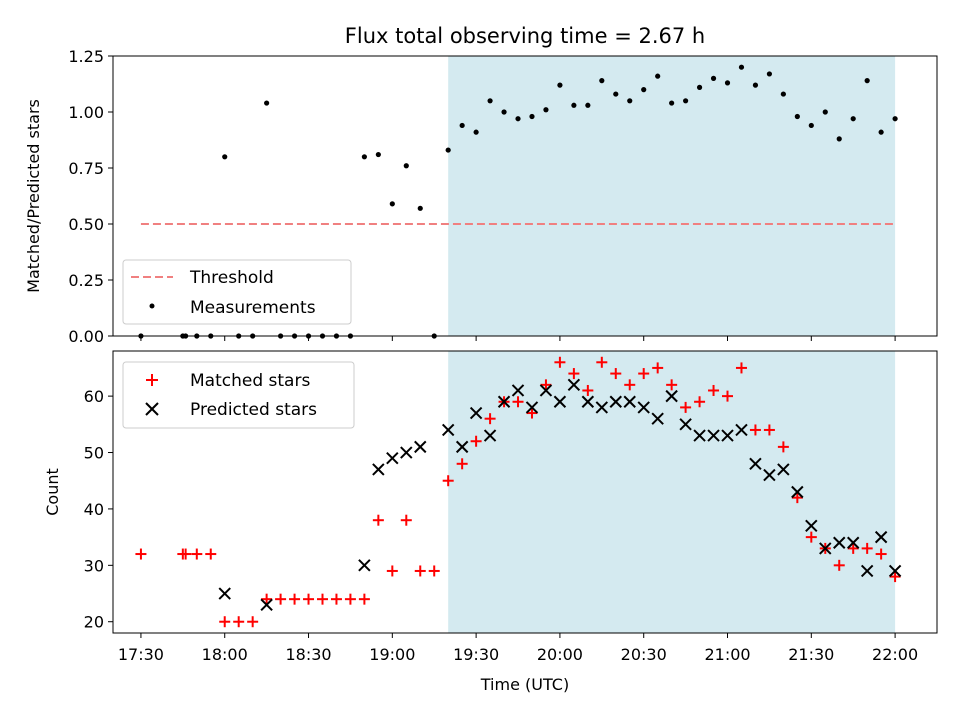 This screenshot has height=724, width=960. Describe the element at coordinates (560, 654) in the screenshot. I see `bottom-x-tick-label: 20:00` at that location.